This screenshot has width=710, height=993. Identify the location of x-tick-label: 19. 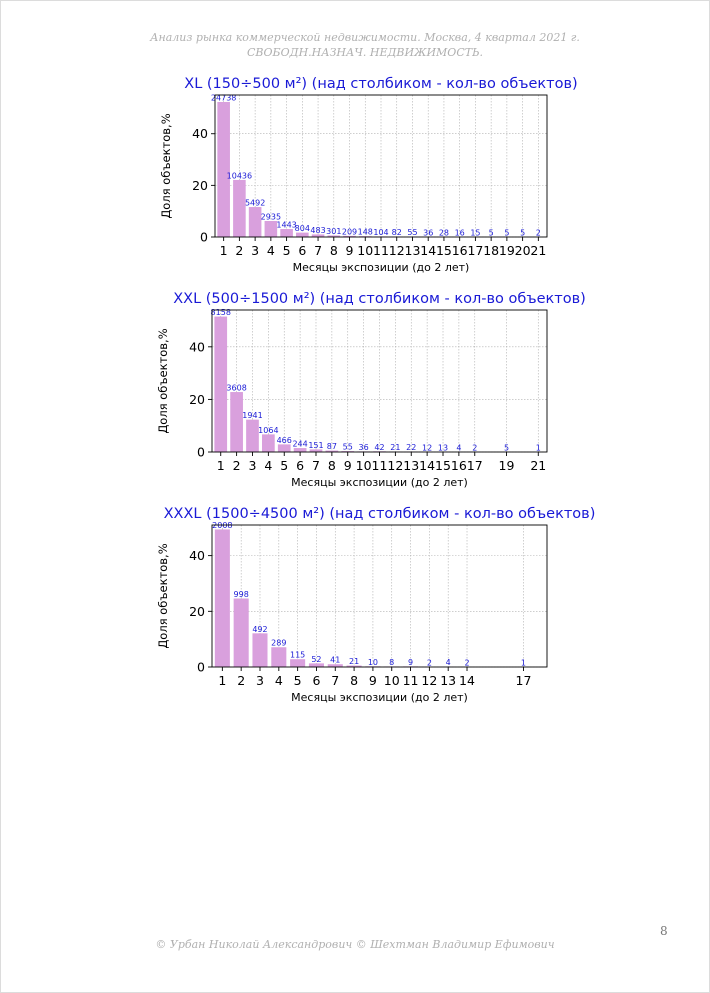
(507, 465).